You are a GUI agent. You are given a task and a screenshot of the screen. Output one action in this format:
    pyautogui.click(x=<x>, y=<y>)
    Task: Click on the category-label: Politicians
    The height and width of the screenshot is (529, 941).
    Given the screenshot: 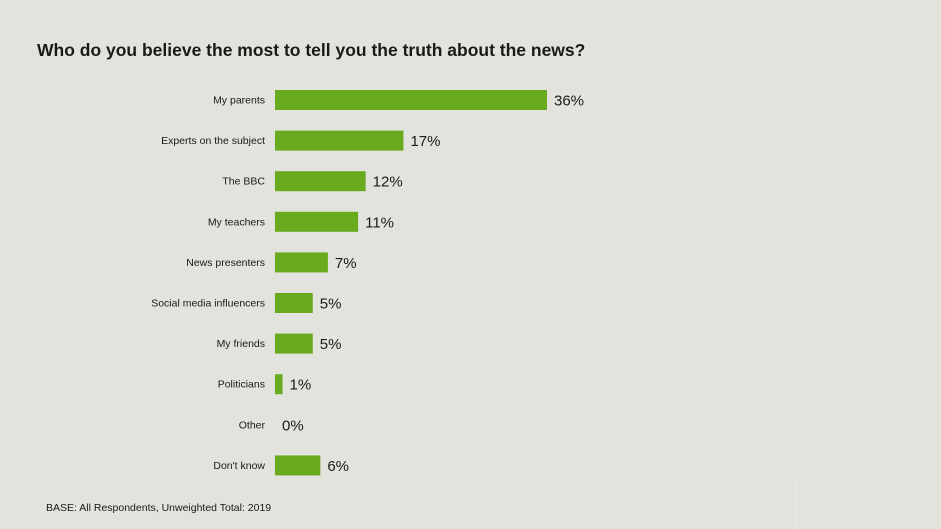 What is the action you would take?
    pyautogui.click(x=241, y=385)
    